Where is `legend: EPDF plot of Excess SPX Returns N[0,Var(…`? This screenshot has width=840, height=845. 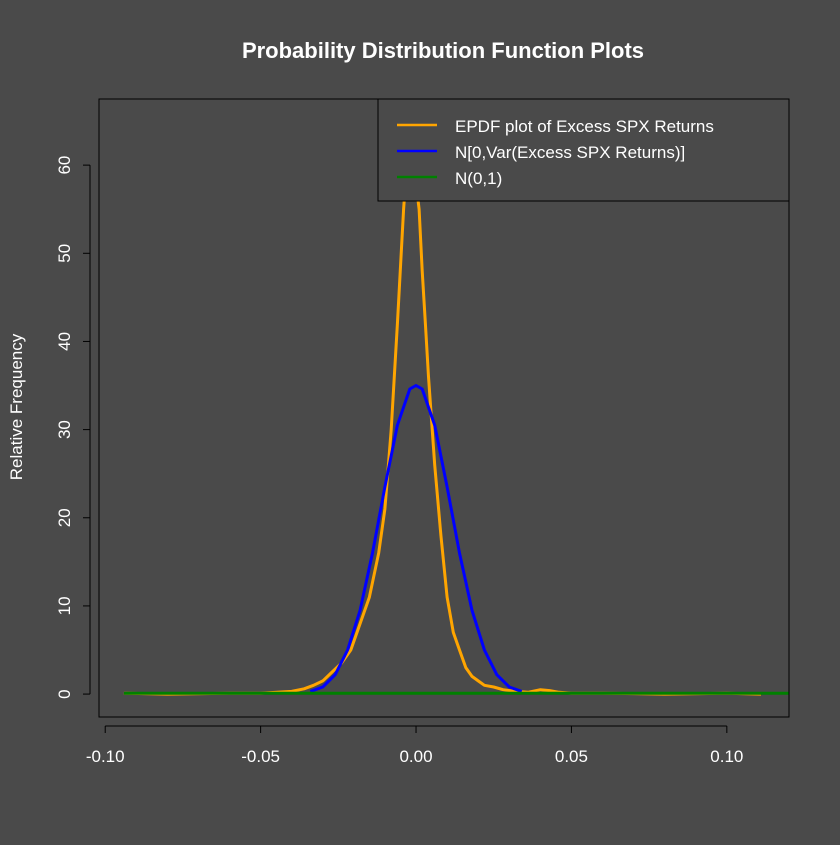
legend: EPDF plot of Excess SPX Returns N[0,Var(… is located at coordinates (583, 150).